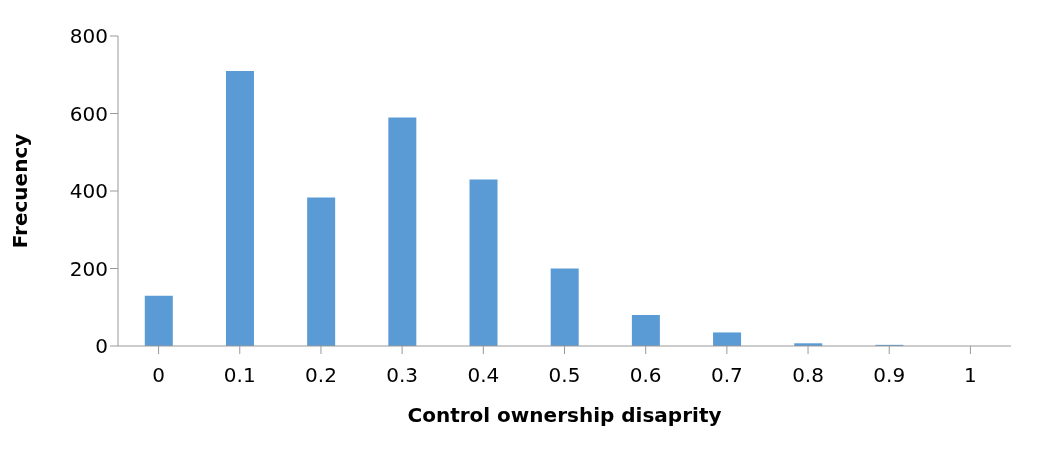 This screenshot has width=1041, height=464. I want to click on y-tick-label: 400, so click(88, 191).